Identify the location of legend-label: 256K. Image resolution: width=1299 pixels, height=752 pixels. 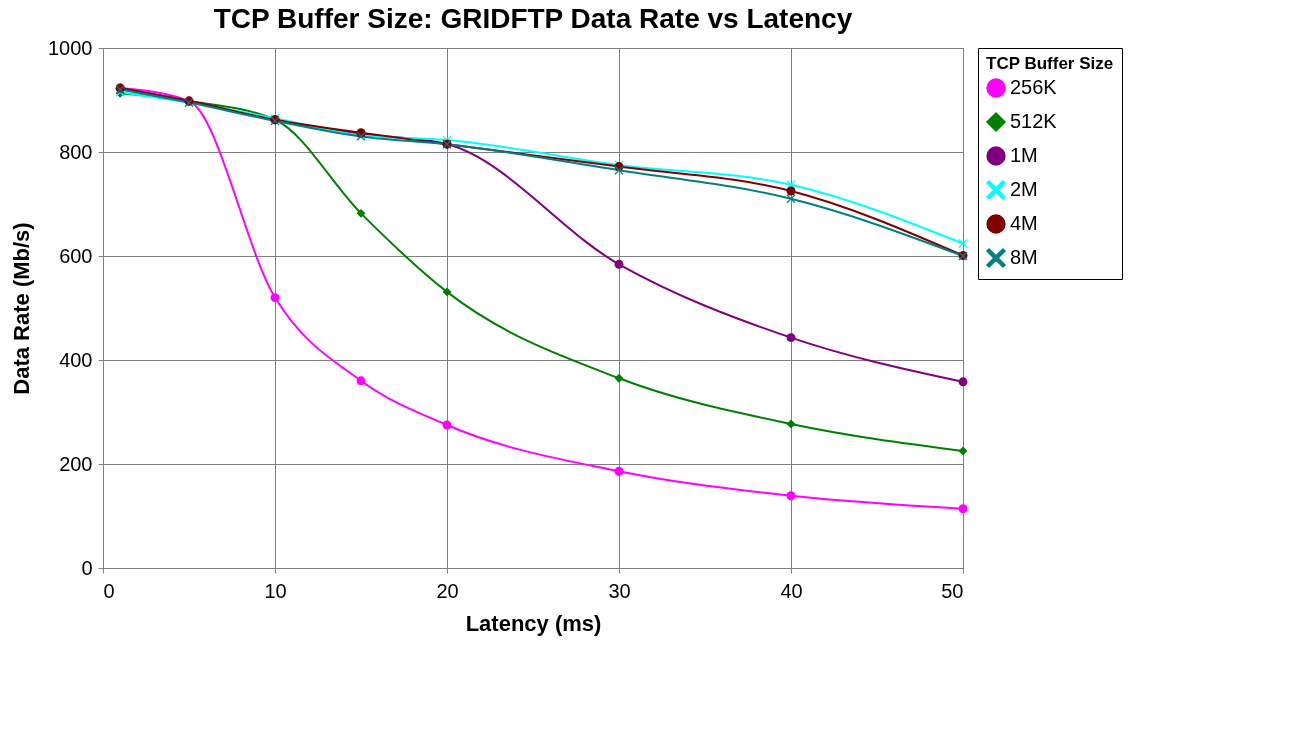
(1034, 87).